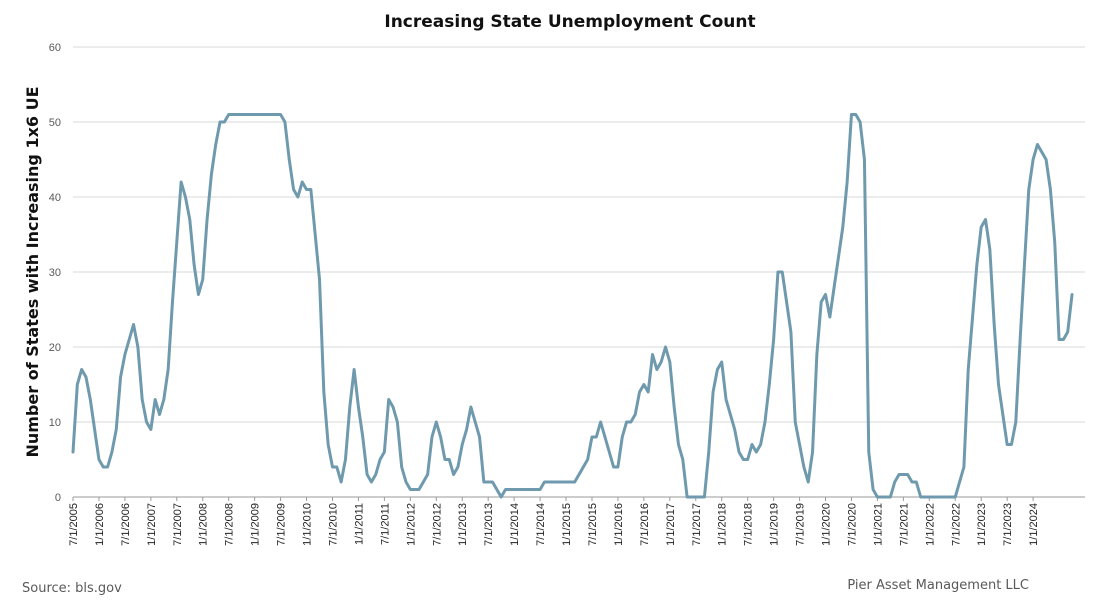 This screenshot has width=1097, height=602. What do you see at coordinates (801, 524) in the screenshot?
I see `x-tick-label: 7/1/2019` at bounding box center [801, 524].